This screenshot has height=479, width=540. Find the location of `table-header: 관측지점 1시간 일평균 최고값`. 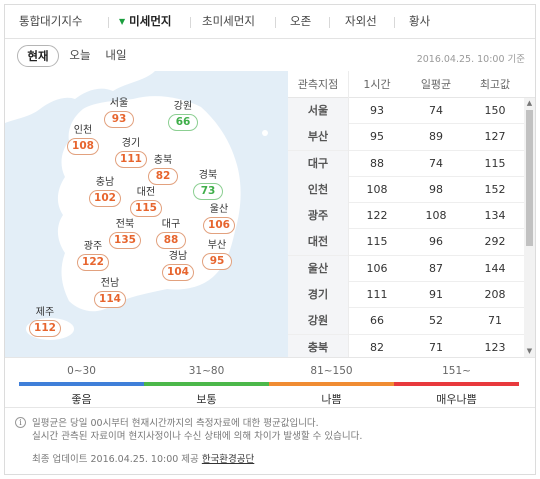

table-header: 관측지점 1시간 일평균 최고값 is located at coordinates (411, 84).